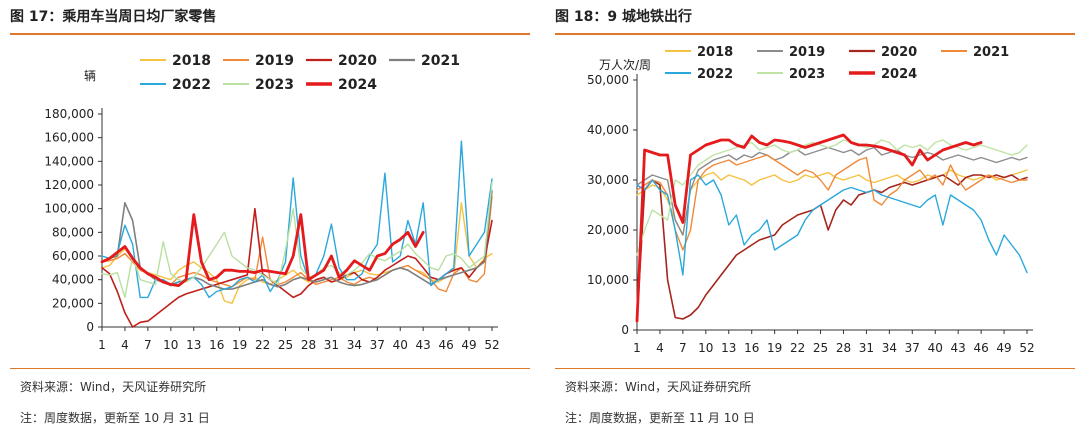 This screenshot has height=432, width=1080. I want to click on series-line-2019, so click(832, 191).